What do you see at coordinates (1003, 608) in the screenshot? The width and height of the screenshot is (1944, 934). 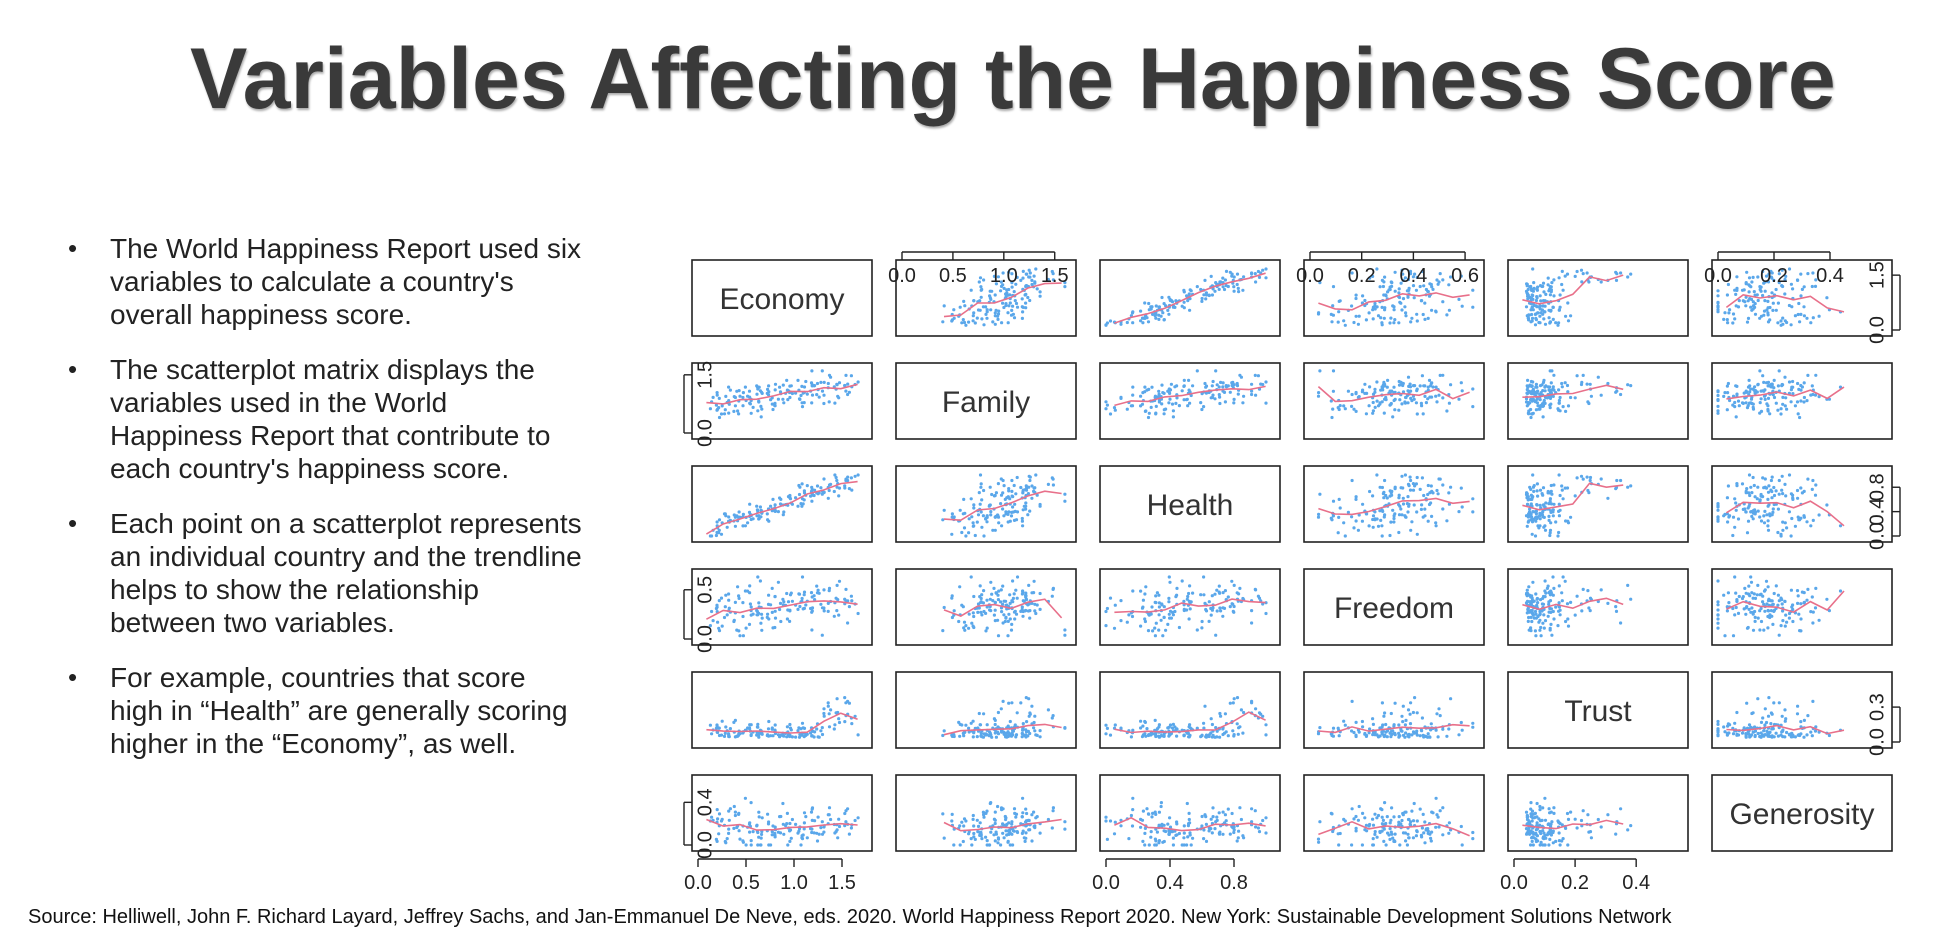 I see `trendline` at bounding box center [1003, 608].